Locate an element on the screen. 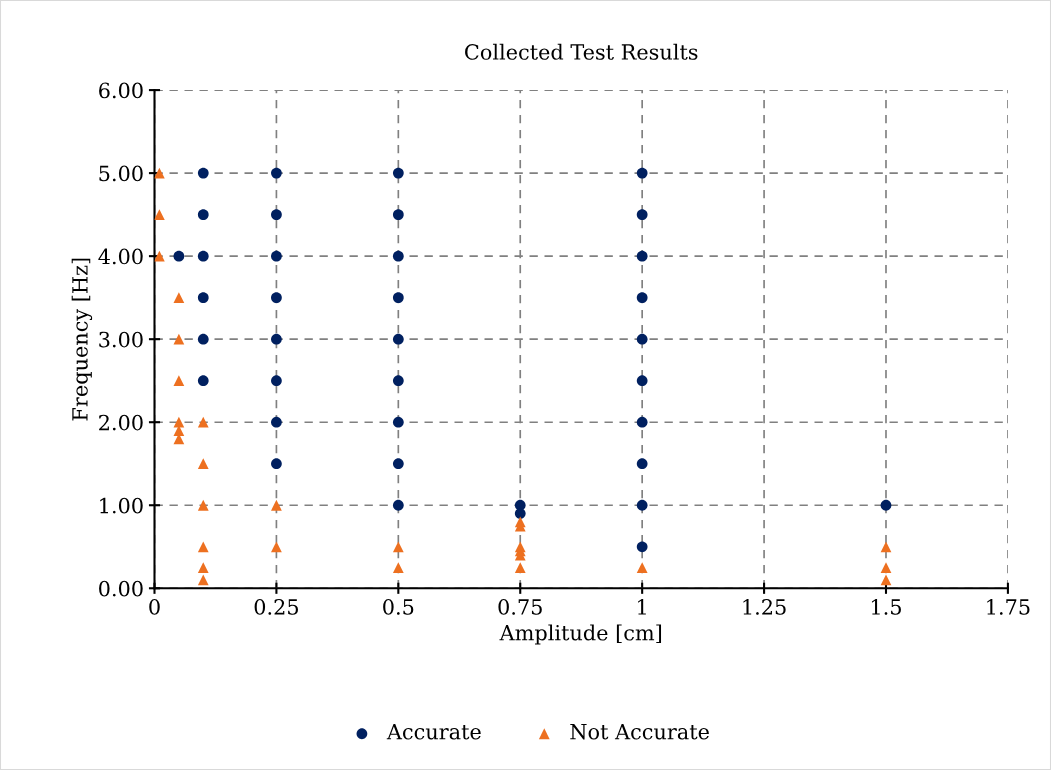  x-tick-label: 0.5 is located at coordinates (398, 607).